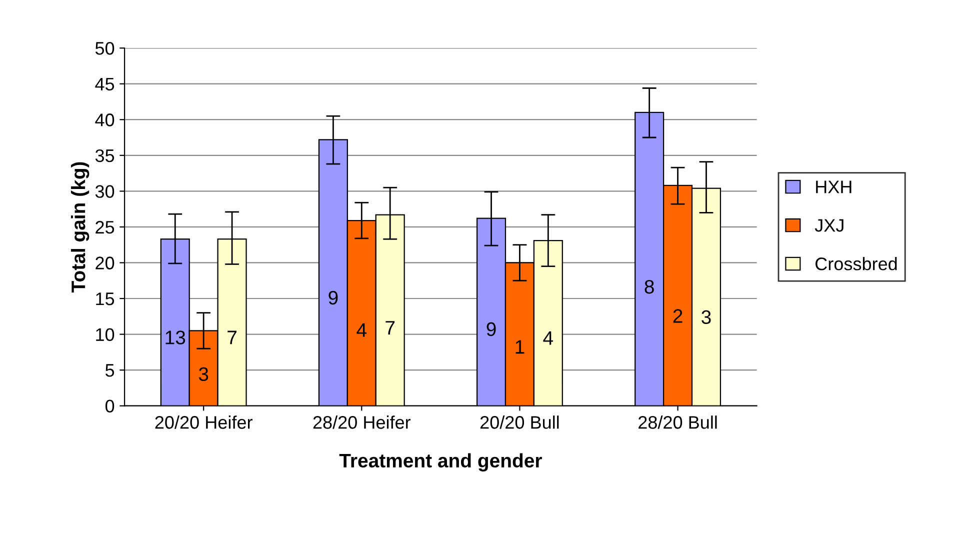 This screenshot has height=534, width=958. Describe the element at coordinates (677, 316) in the screenshot. I see `annotation: 2` at that location.